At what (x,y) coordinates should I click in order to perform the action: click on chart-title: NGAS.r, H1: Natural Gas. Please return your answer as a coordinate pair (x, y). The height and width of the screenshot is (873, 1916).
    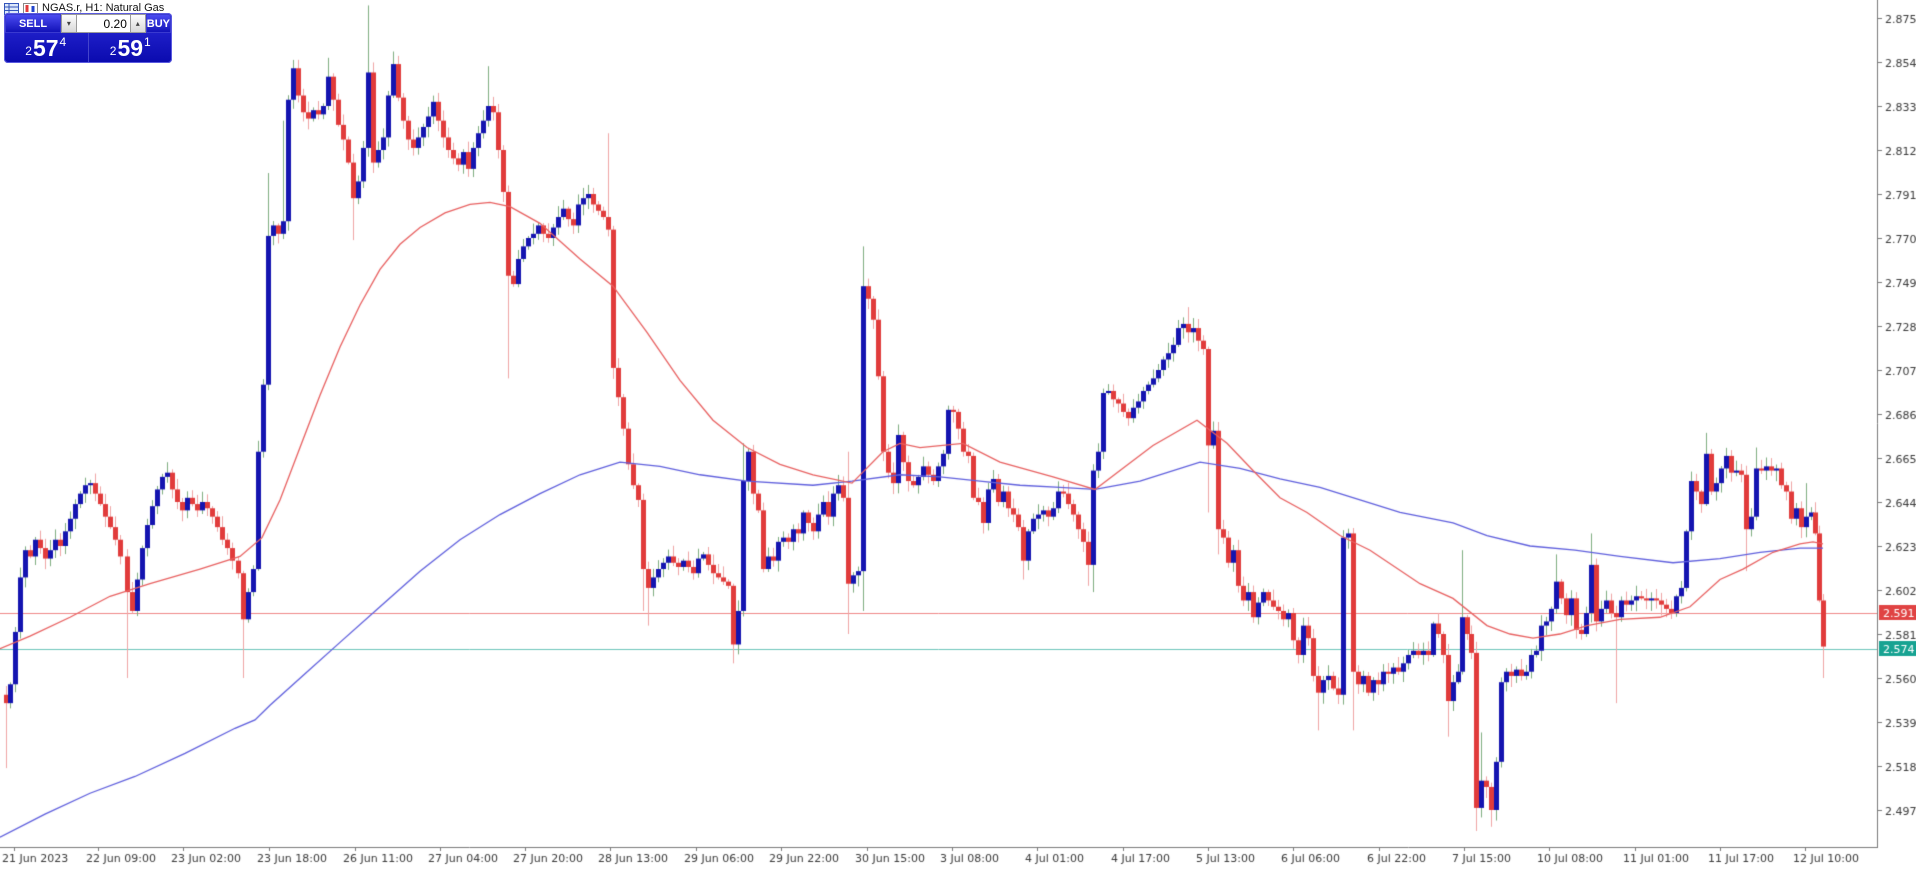
    Looking at the image, I should click on (103, 7).